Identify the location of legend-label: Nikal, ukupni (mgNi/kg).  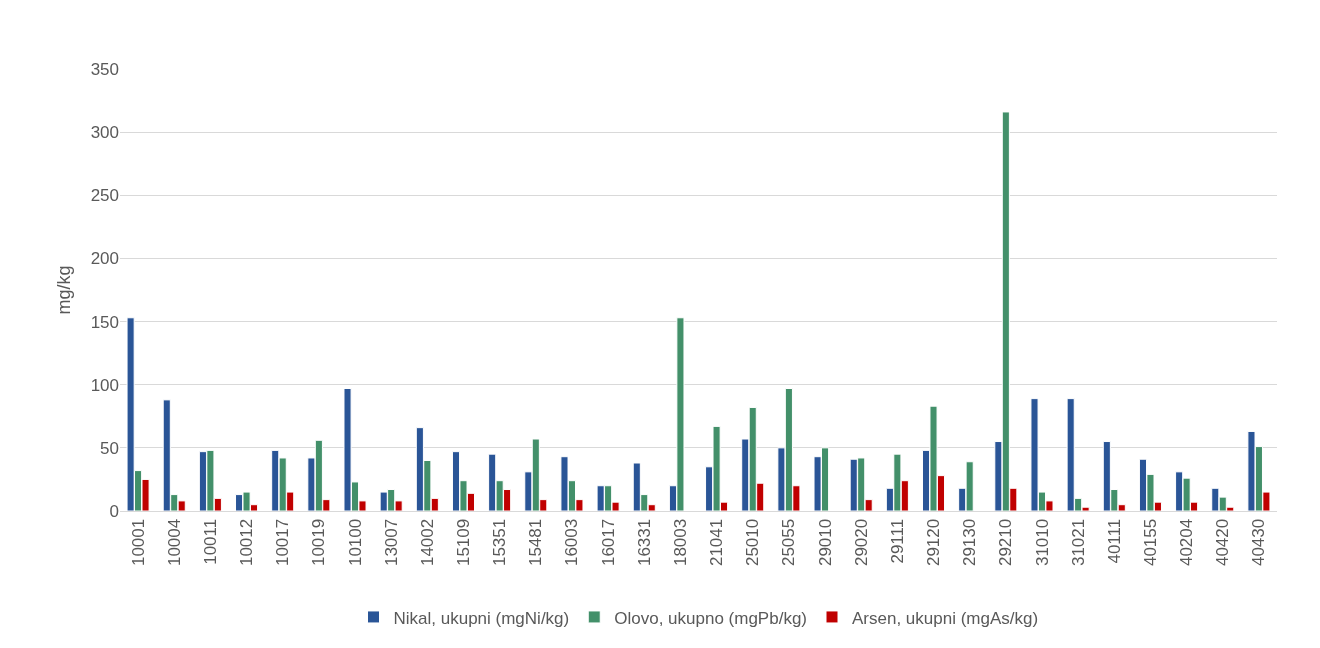
(481, 618).